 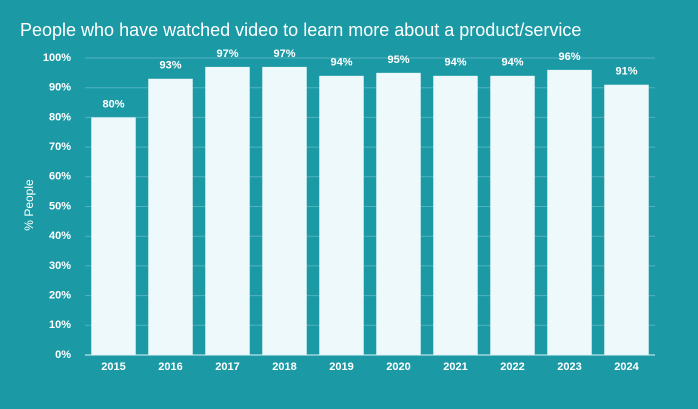 What do you see at coordinates (63, 355) in the screenshot?
I see `y-tick-label: 0%` at bounding box center [63, 355].